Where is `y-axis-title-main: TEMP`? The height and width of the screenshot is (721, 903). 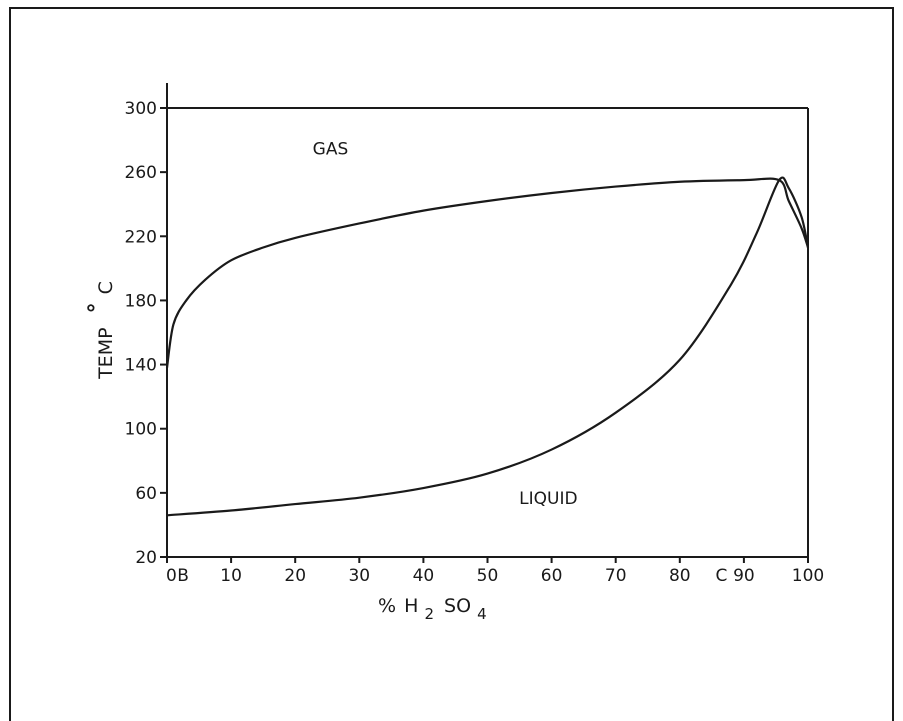
y-axis-title-main: TEMP is located at coordinates (106, 353).